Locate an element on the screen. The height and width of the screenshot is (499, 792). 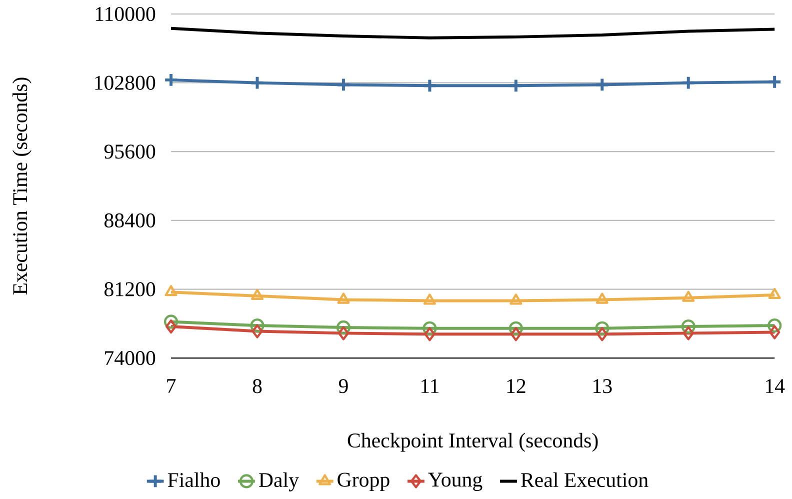
y-tick-label: 88400 is located at coordinates (130, 220).